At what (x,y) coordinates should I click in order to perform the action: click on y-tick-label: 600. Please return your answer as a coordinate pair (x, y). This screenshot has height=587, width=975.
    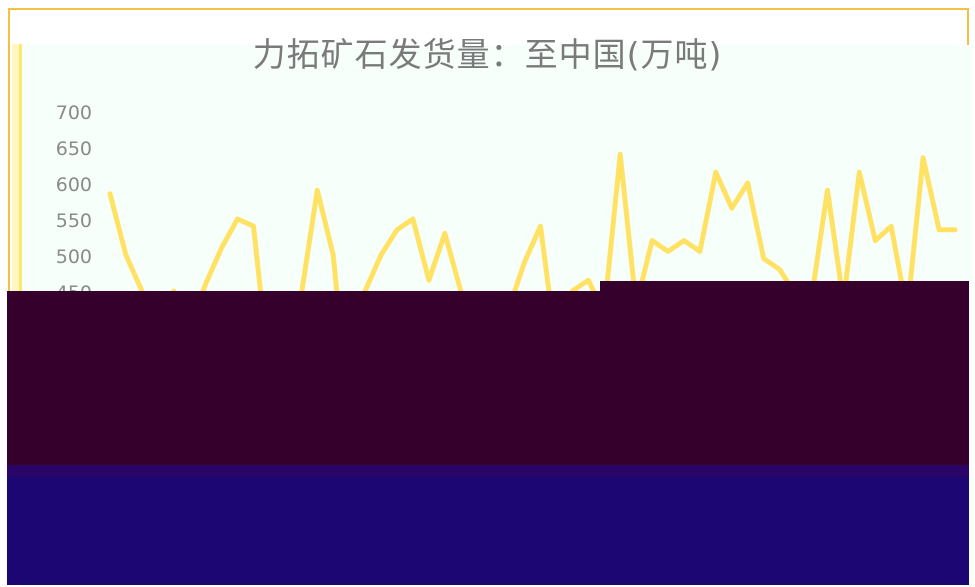
    Looking at the image, I should click on (74, 185).